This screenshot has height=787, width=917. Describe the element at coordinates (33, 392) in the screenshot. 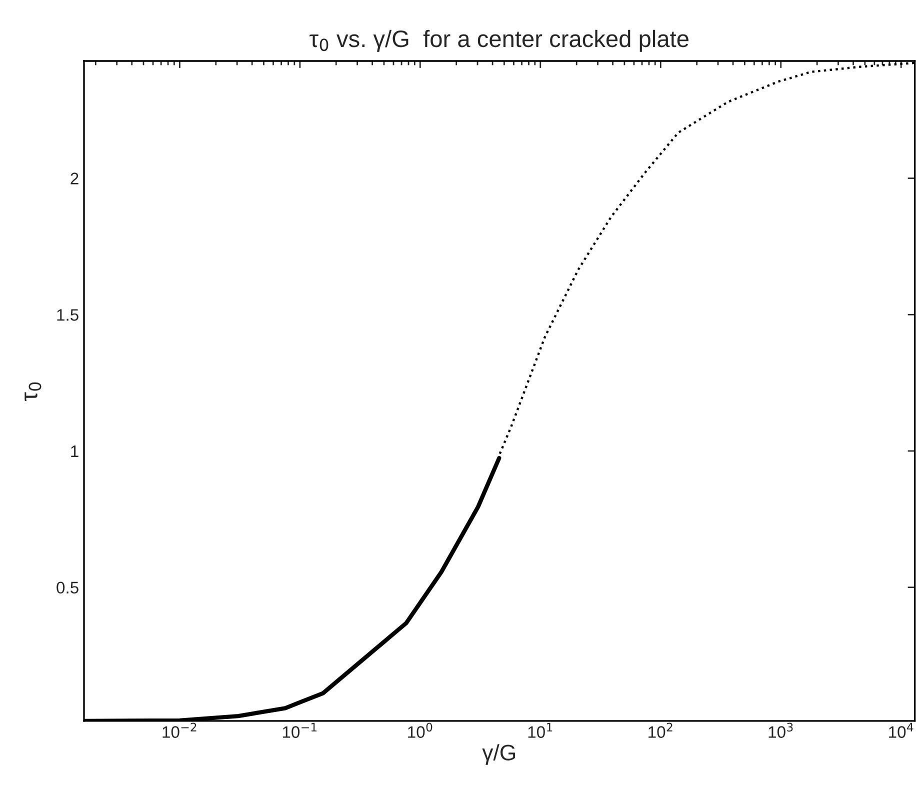

I see `y-axis-title: τ$_{0}$` at that location.